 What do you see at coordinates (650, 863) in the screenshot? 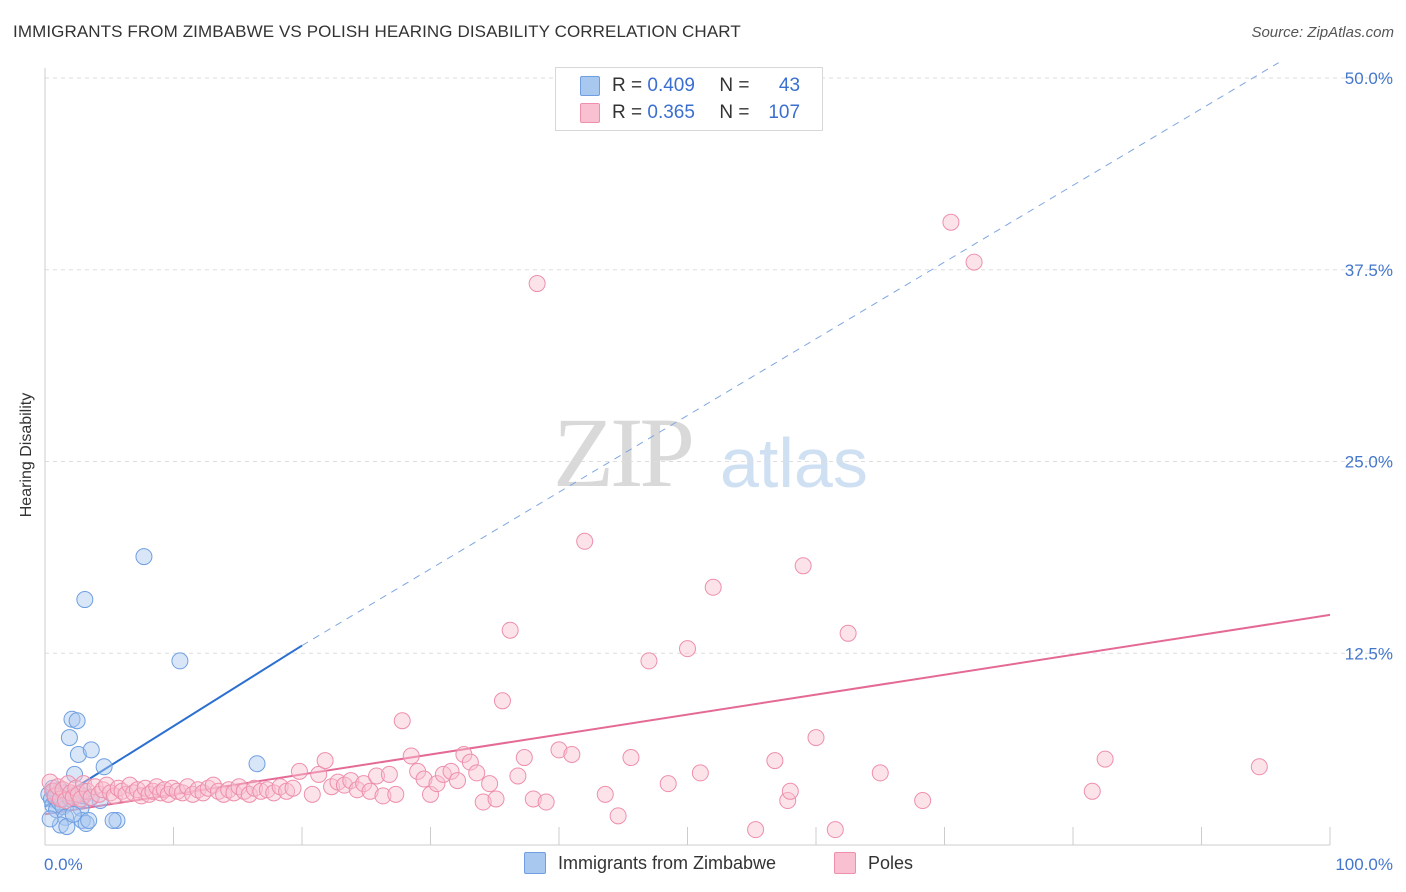
I see `bottom-legend-zimbabwe: Immigrants from Zimbabwe` at bounding box center [650, 863].